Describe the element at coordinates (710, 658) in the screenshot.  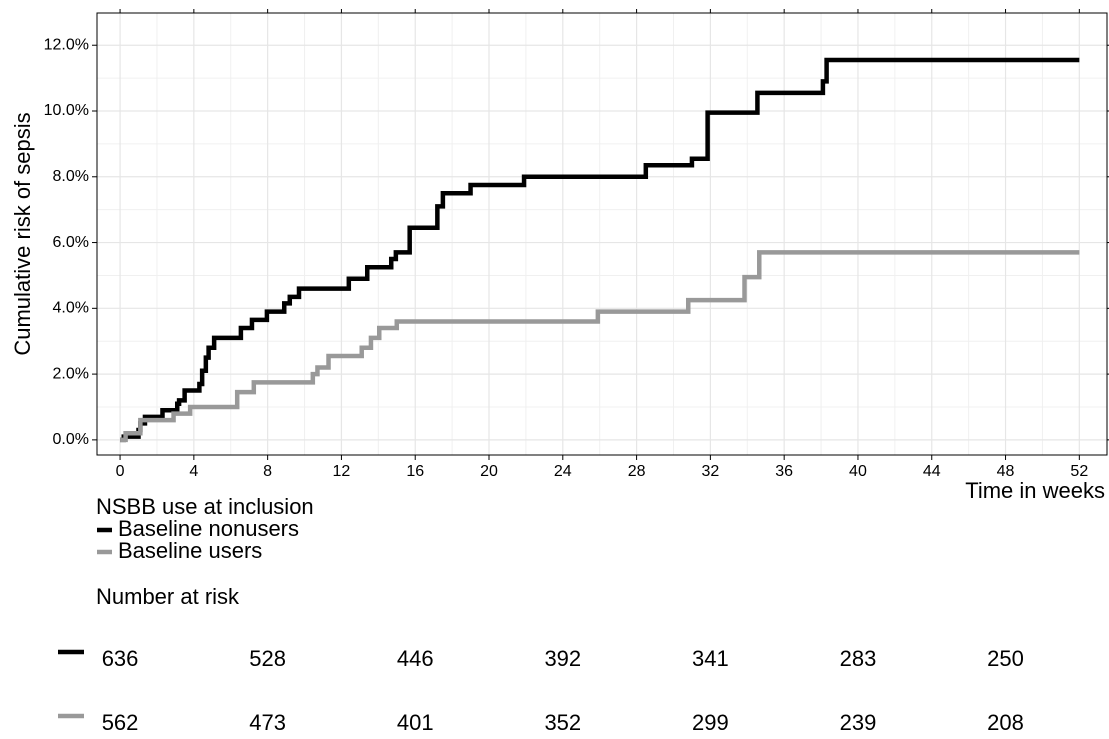
I see `risk-count: 341` at that location.